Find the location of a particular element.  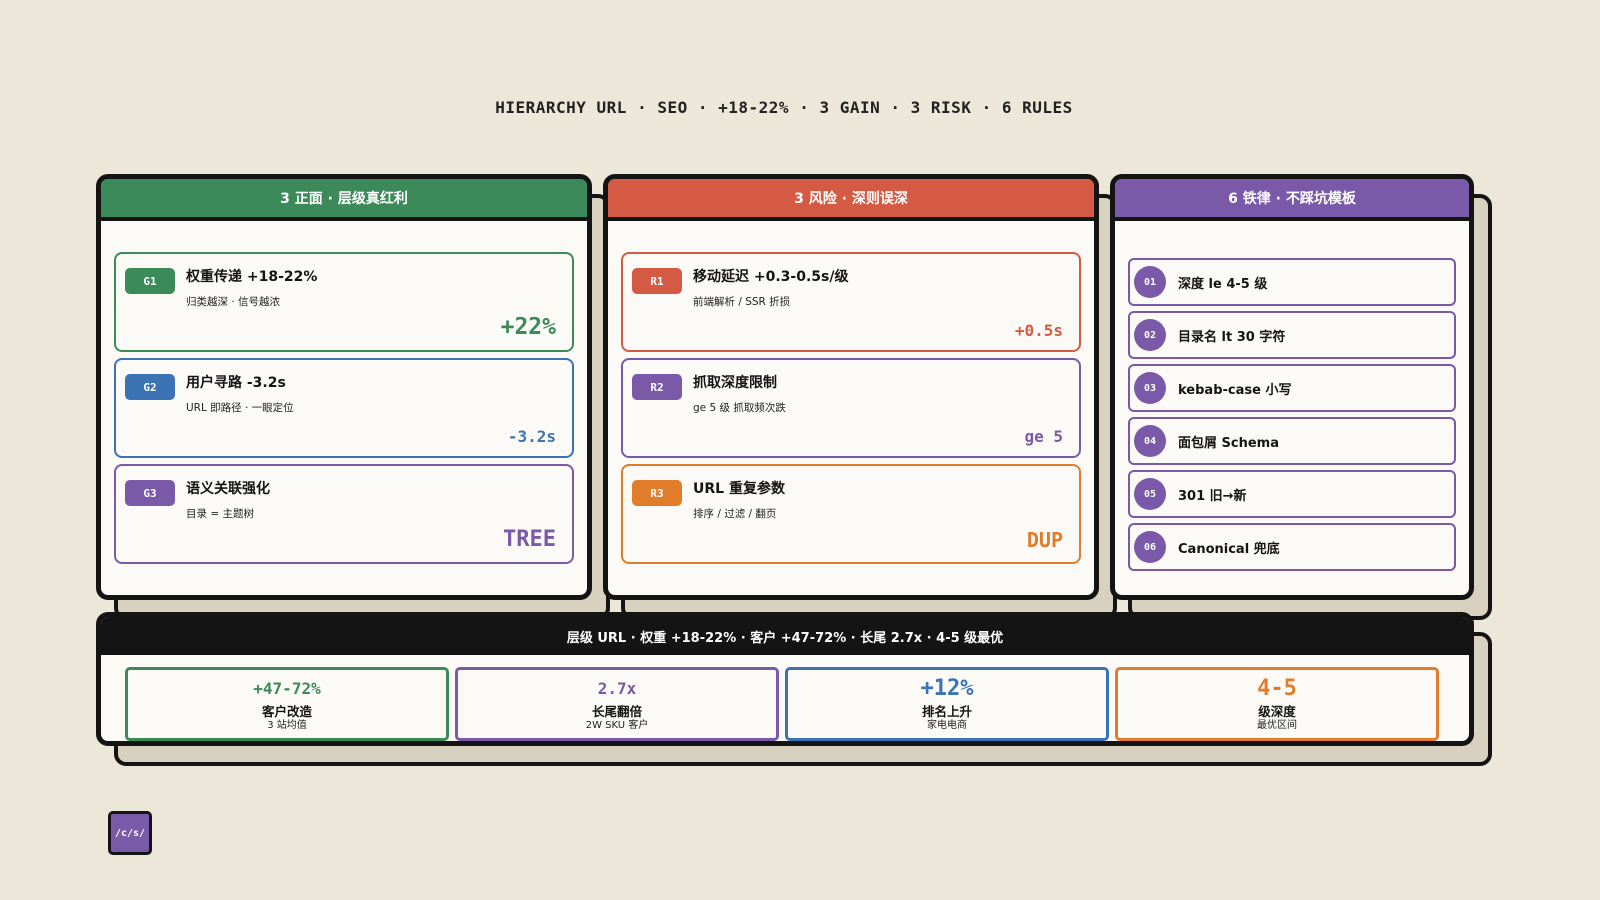

risk-subtitle: ge 5 级 抓取频次跌 is located at coordinates (739, 408).